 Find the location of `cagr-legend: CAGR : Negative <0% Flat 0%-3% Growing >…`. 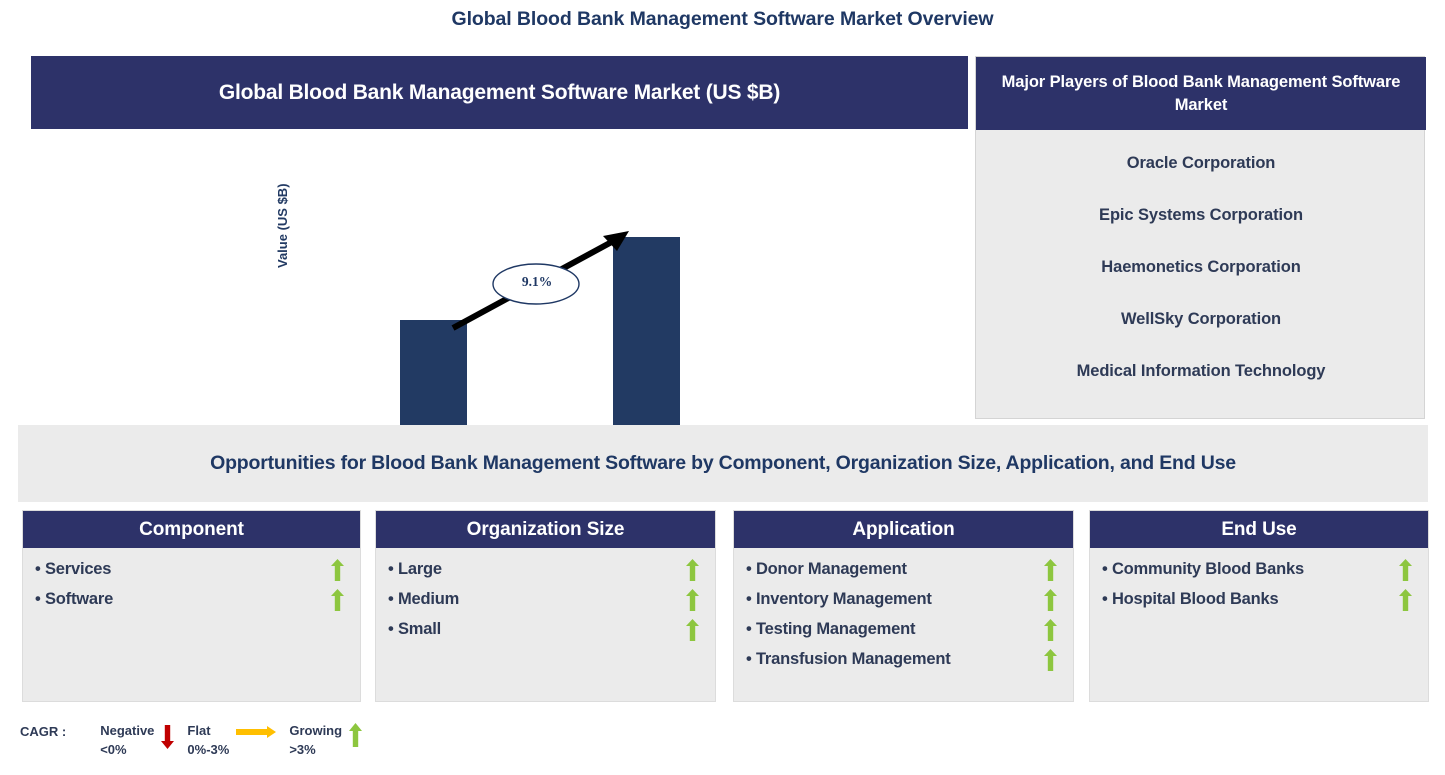

cagr-legend: CAGR : Negative <0% Flat 0%-3% Growing >… is located at coordinates (197, 741).